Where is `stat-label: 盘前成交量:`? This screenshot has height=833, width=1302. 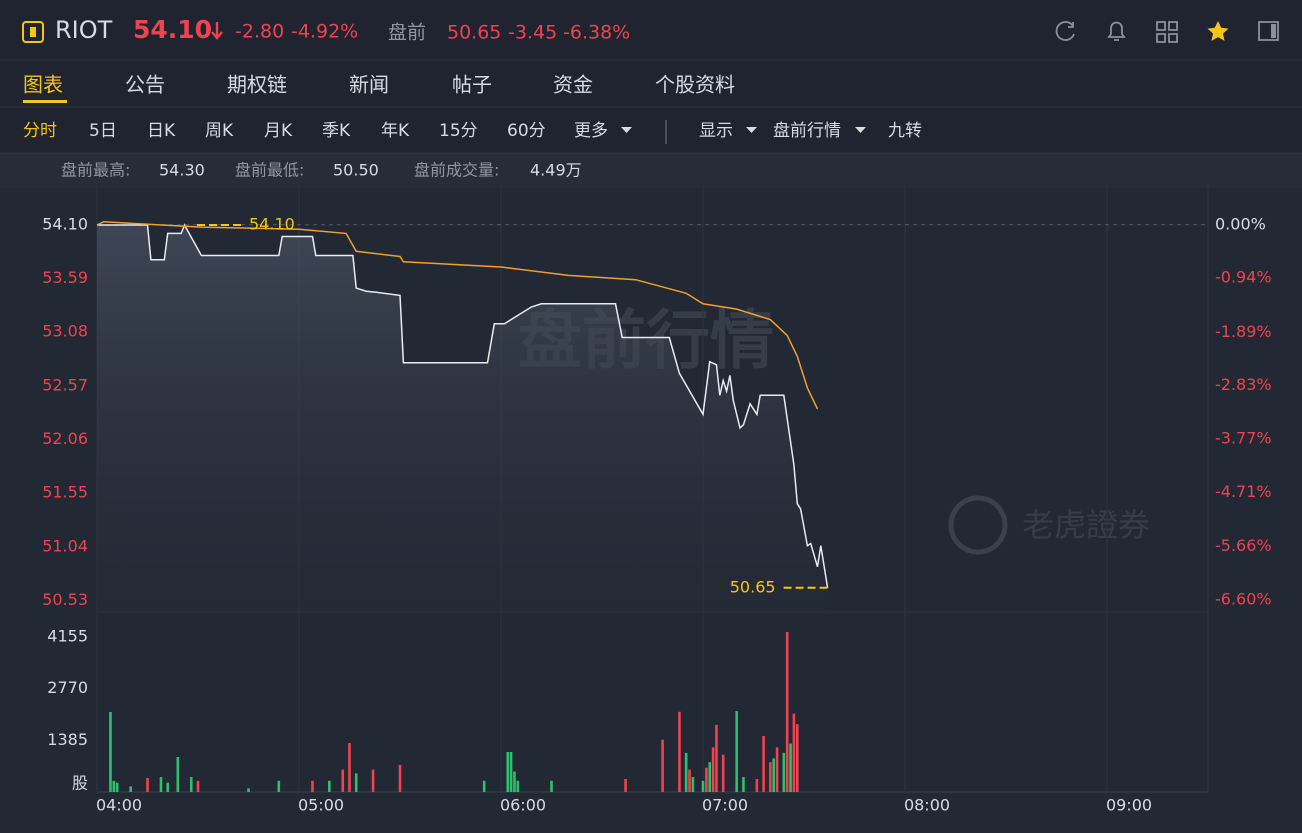 stat-label: 盘前成交量: is located at coordinates (456, 170).